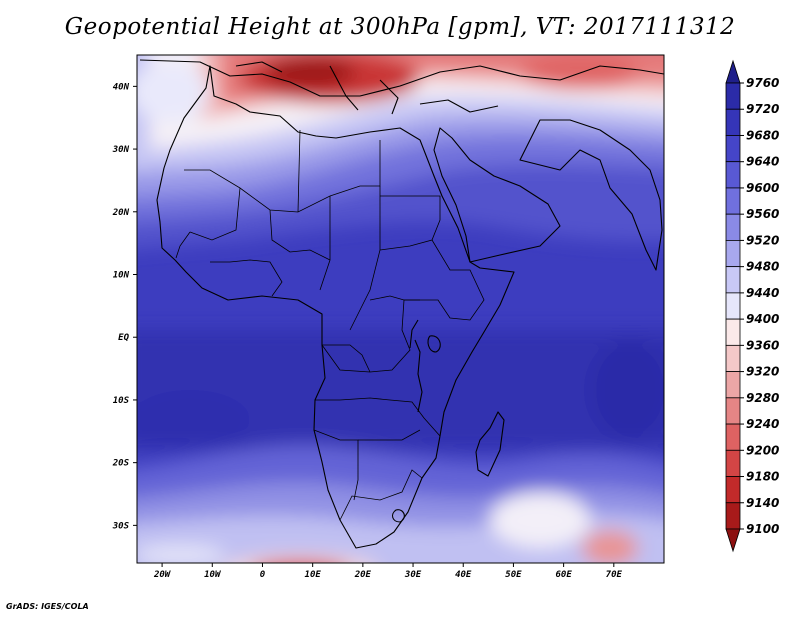 This screenshot has height=618, width=800. I want to click on lon-tick-label: 10E, so click(313, 575).